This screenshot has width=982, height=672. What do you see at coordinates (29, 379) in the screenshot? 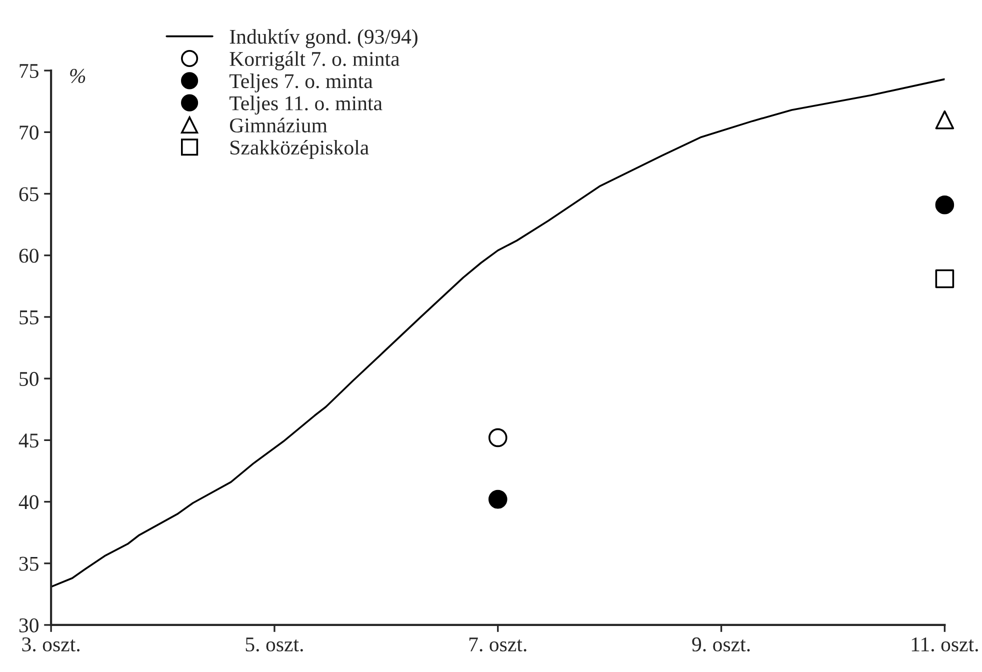
I see `y-tick-label: 50` at bounding box center [29, 379].